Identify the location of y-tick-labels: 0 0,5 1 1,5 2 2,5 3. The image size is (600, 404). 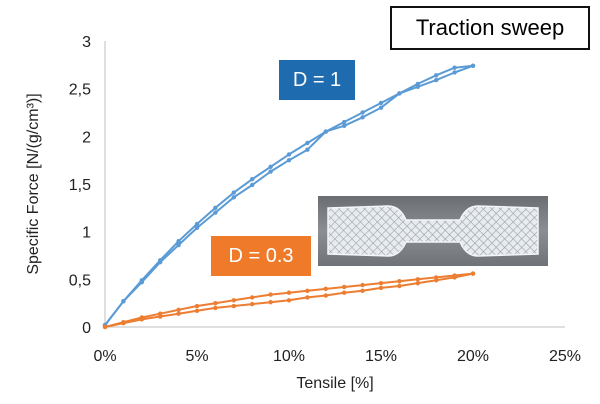
(80, 185).